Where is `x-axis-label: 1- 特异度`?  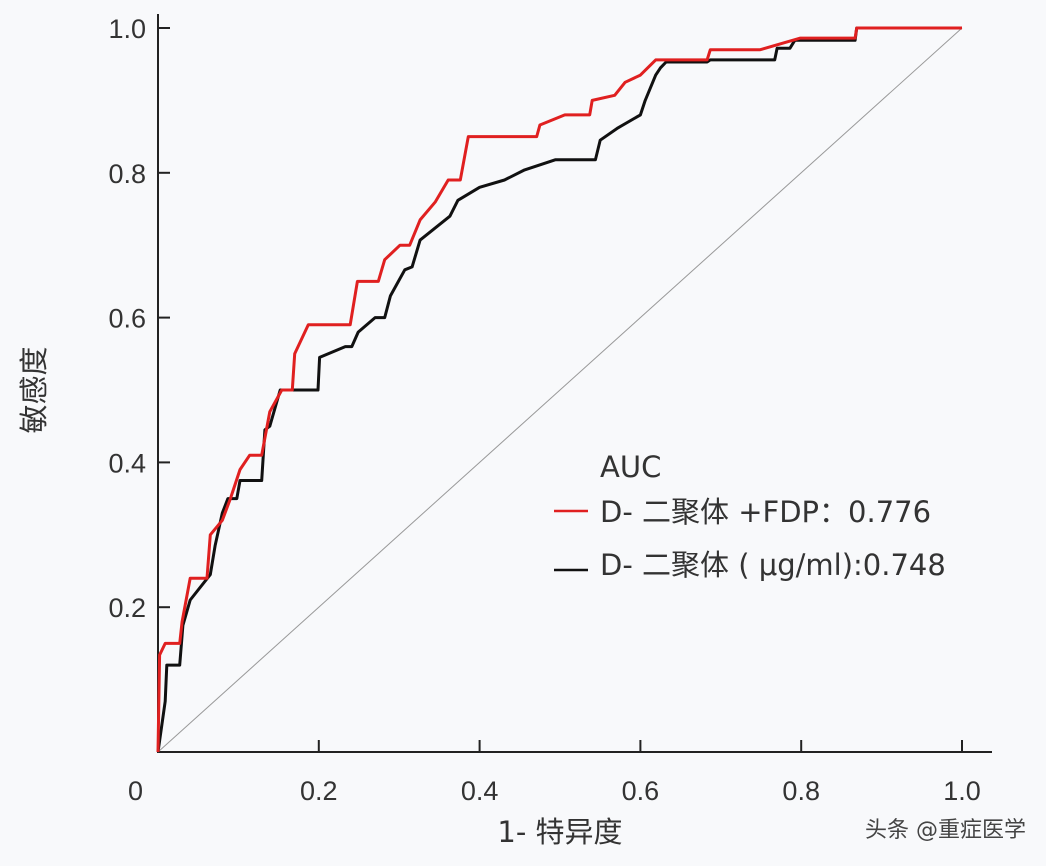
x-axis-label: 1- 特异度 is located at coordinates (559, 832).